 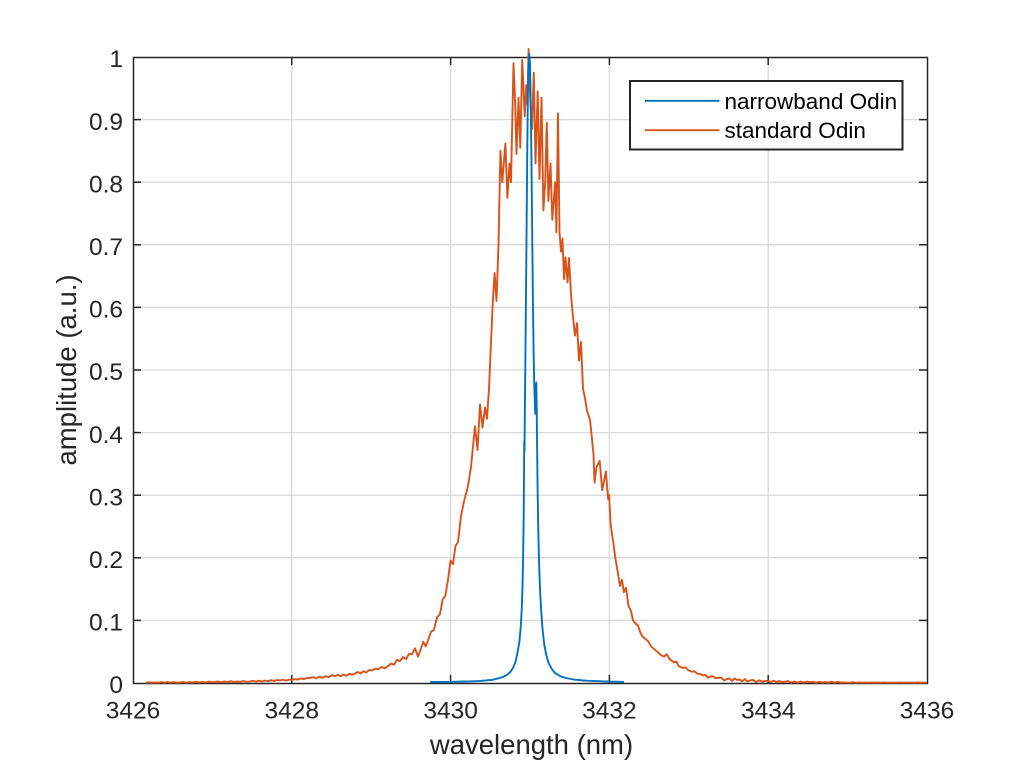 What do you see at coordinates (795, 130) in the screenshot?
I see `svg-text: standard Odin` at bounding box center [795, 130].